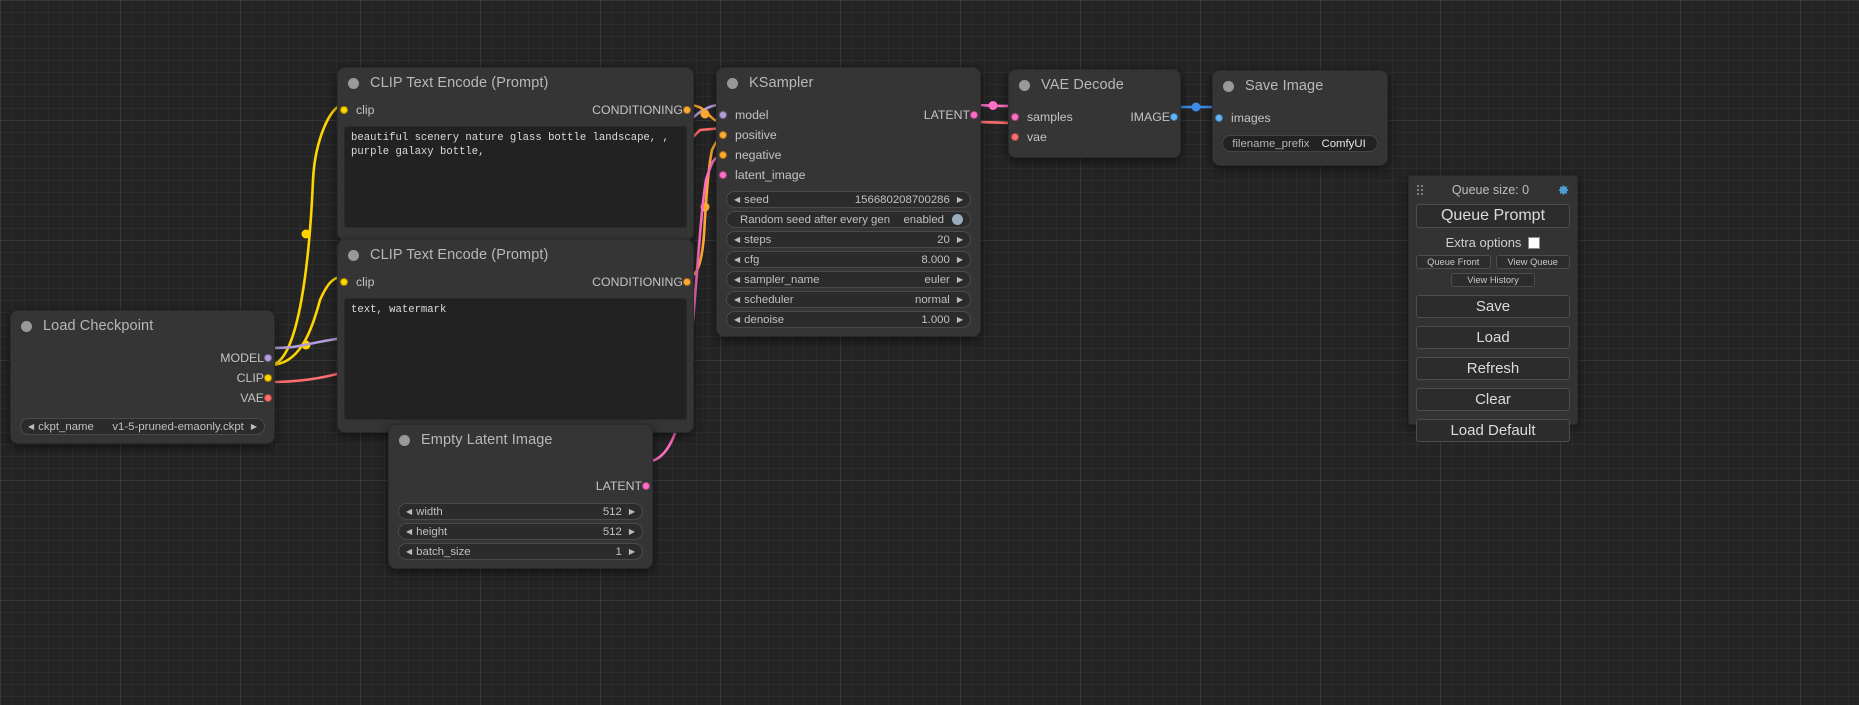 This screenshot has height=705, width=1859. What do you see at coordinates (515, 359) in the screenshot?
I see `prompt-textarea: text, watermark` at bounding box center [515, 359].